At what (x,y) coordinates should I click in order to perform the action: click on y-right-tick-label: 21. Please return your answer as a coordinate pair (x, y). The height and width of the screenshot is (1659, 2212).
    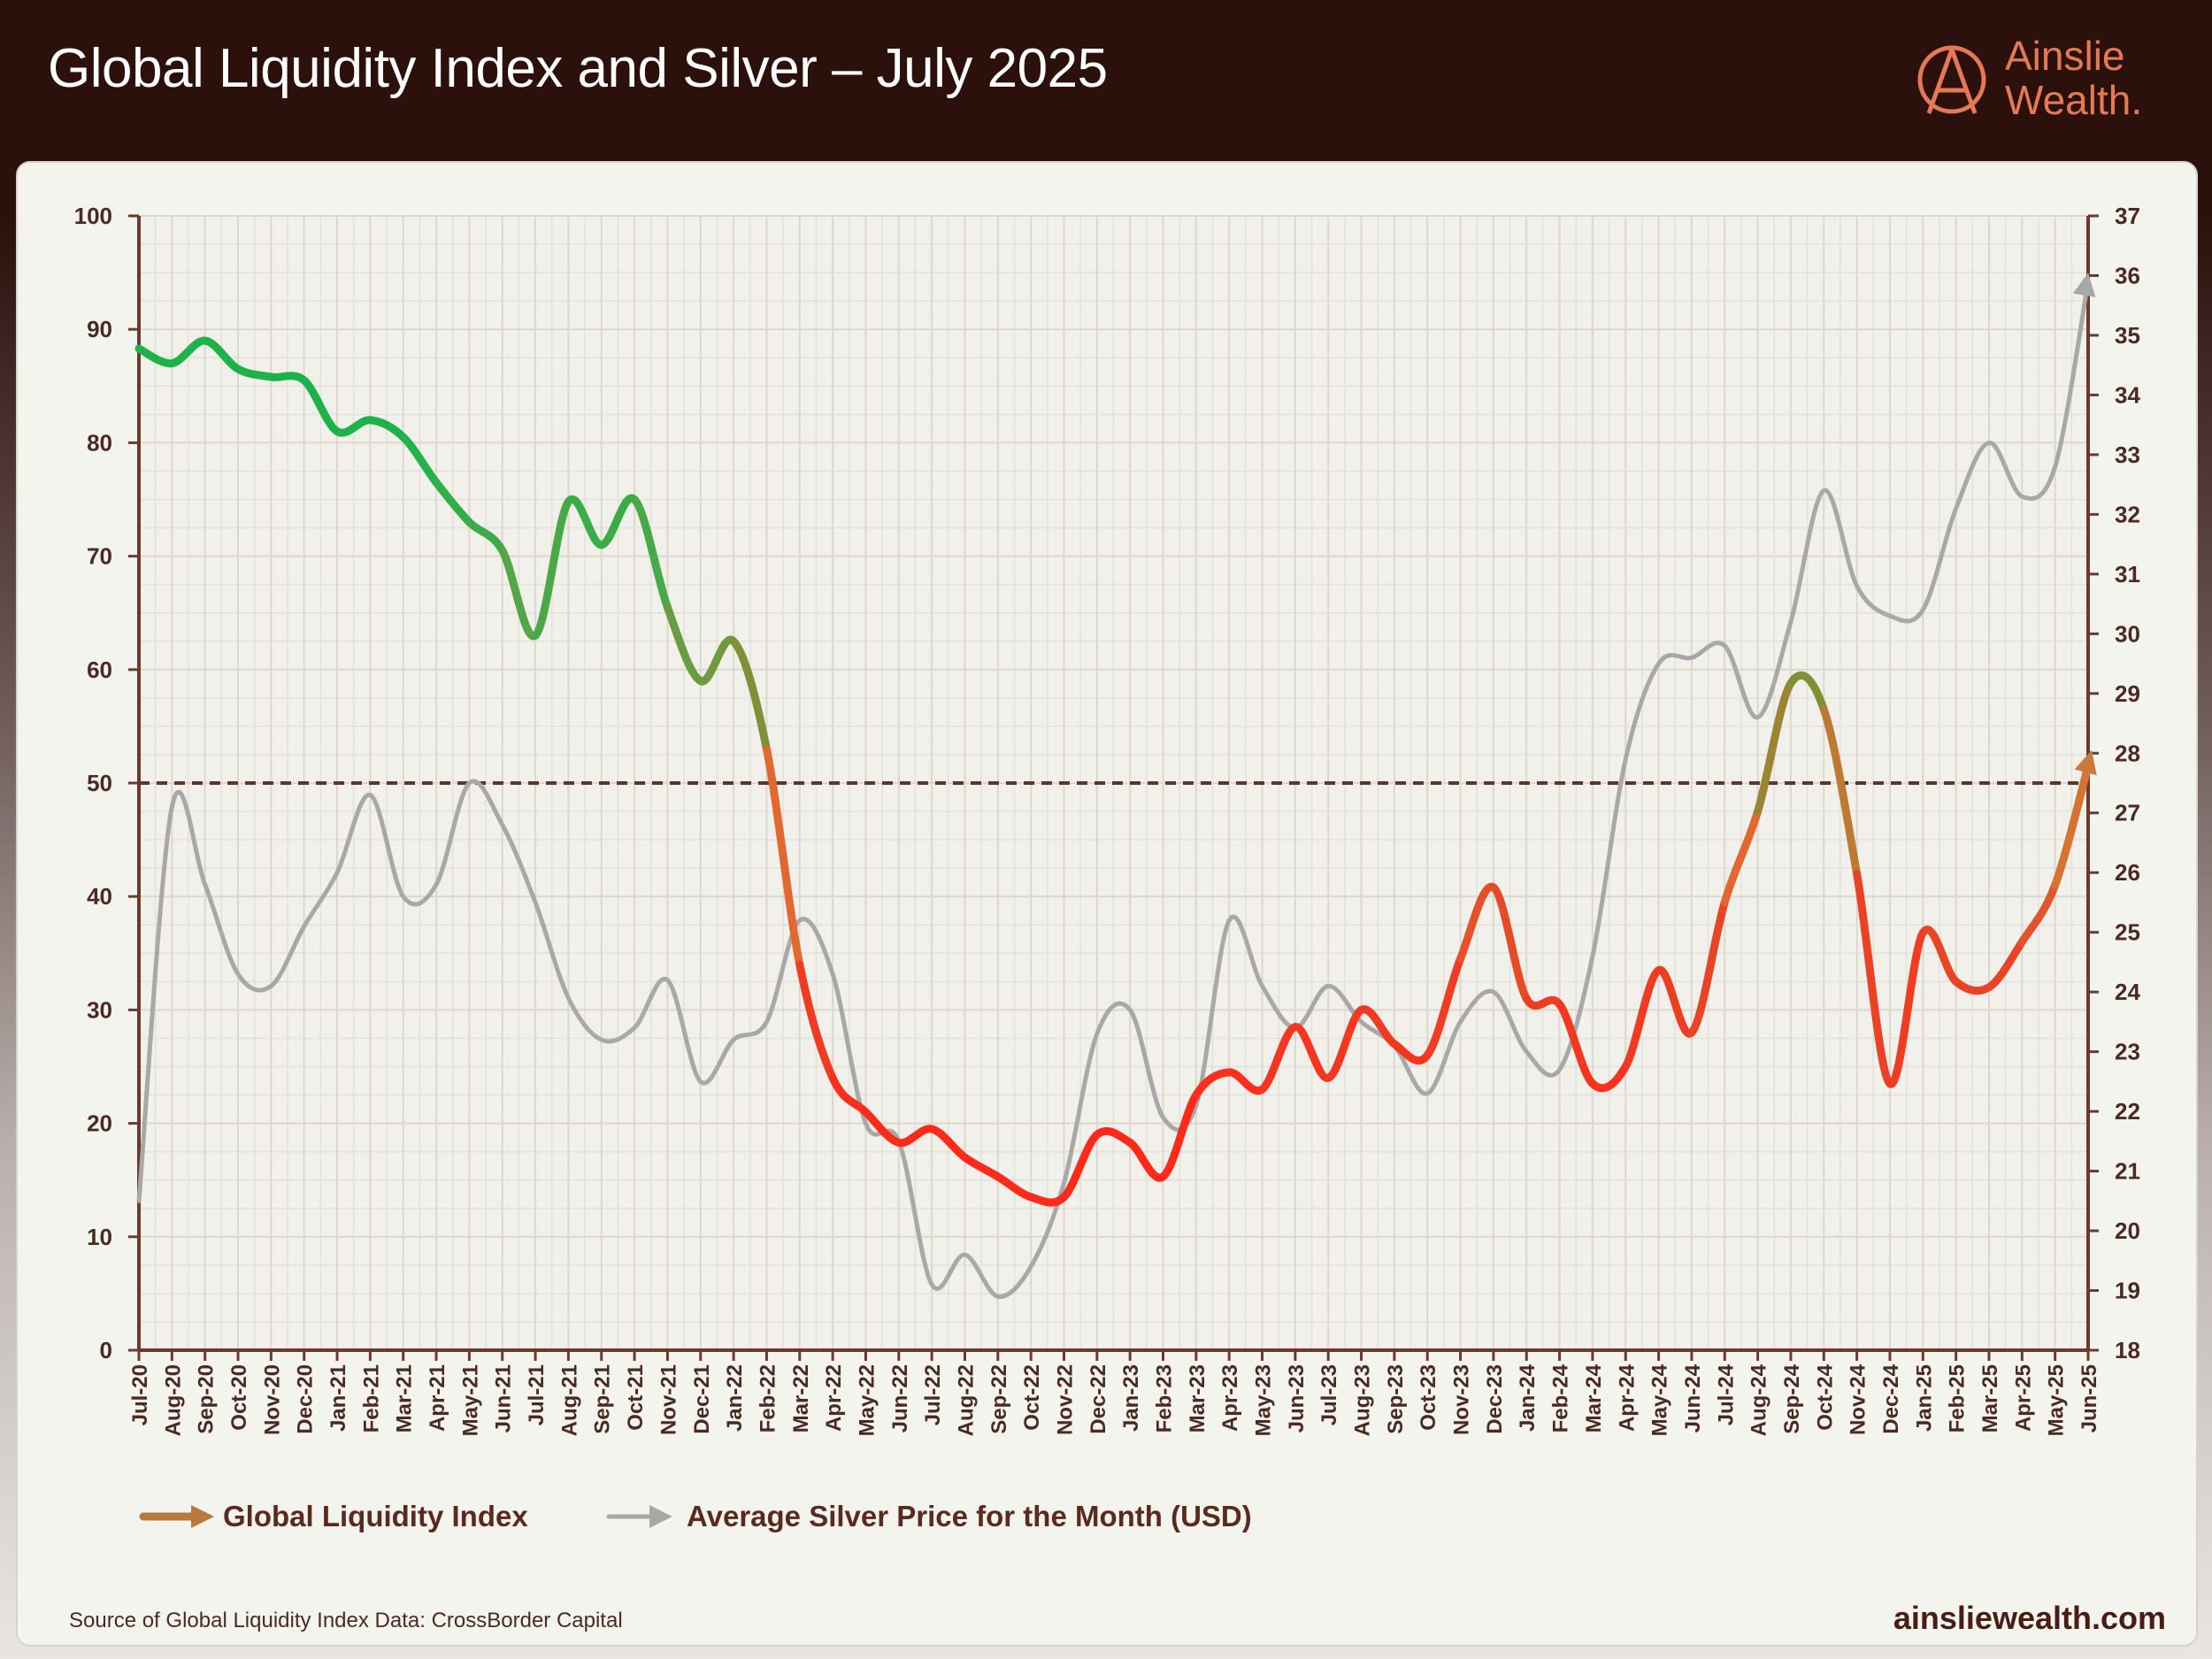
    Looking at the image, I should click on (2127, 1172).